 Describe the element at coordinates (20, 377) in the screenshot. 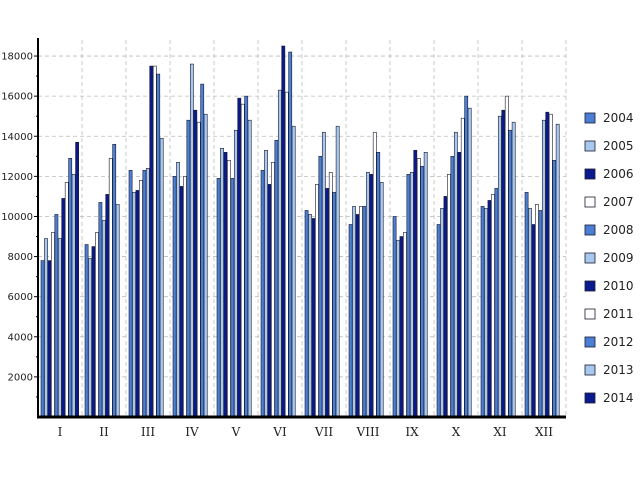

I see `y-tick-label: 2000` at that location.